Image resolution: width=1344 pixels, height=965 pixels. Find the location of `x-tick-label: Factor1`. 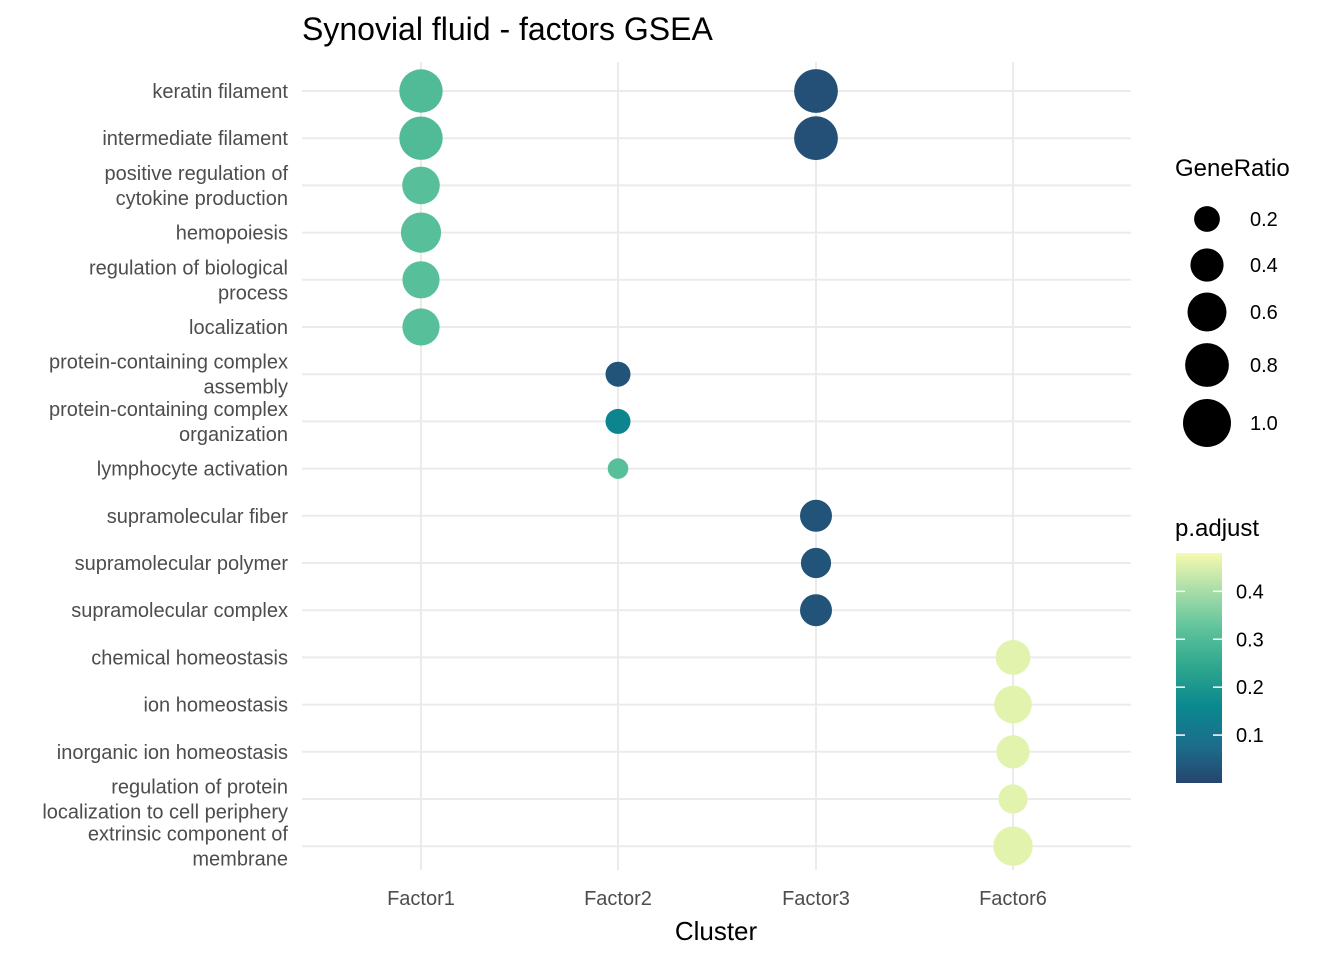

x-tick-label: Factor1 is located at coordinates (421, 899).